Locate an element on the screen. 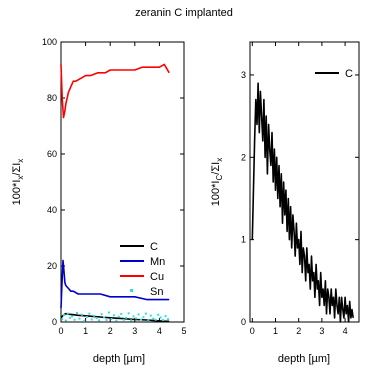 The height and width of the screenshot is (372, 369). right-y-tick-label: 1 is located at coordinates (243, 240).